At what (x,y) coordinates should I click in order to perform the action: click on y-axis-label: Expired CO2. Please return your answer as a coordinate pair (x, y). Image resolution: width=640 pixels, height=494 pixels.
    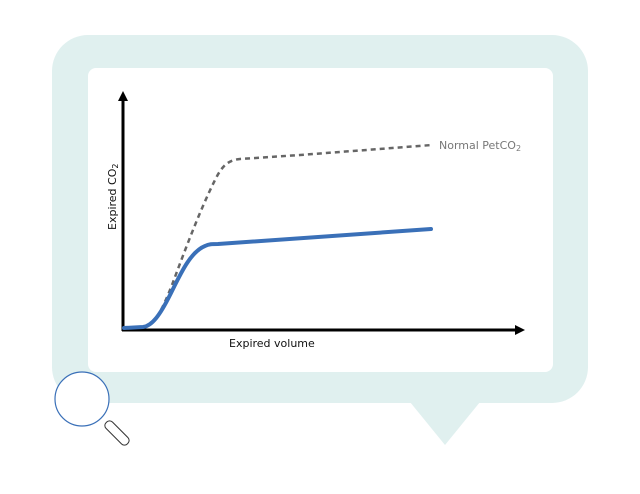
    Looking at the image, I should click on (113, 197).